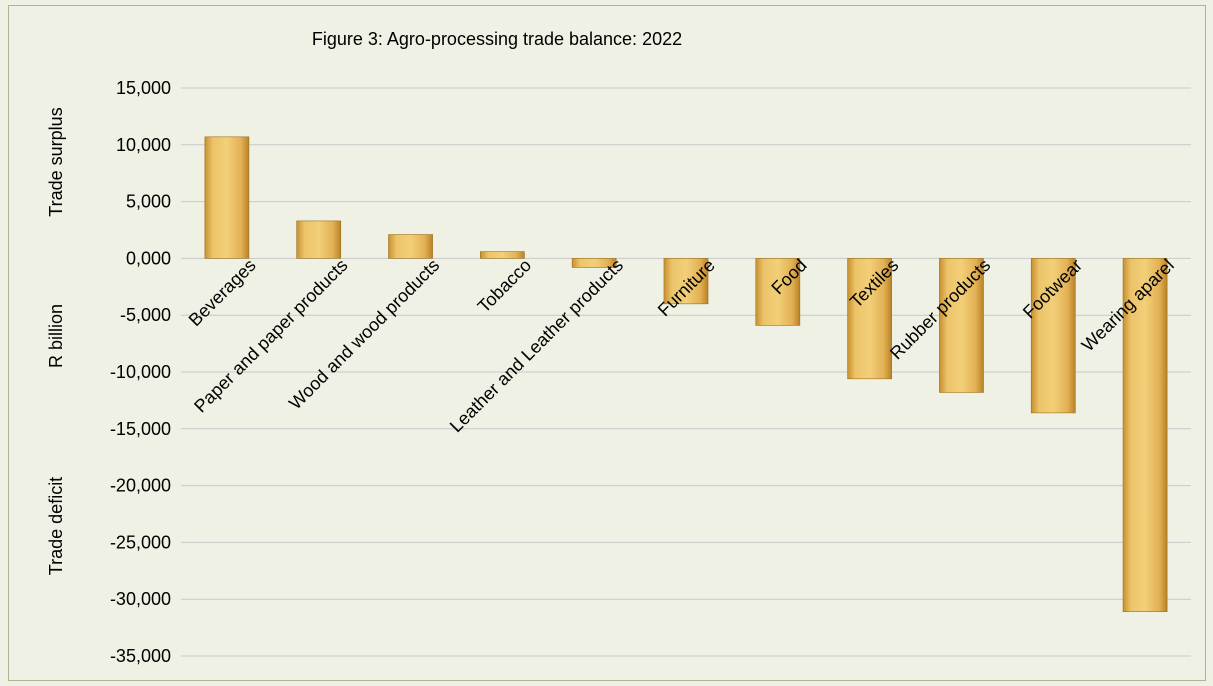  What do you see at coordinates (536, 345) in the screenshot?
I see `x-category-label: Leather and Leather products` at bounding box center [536, 345].